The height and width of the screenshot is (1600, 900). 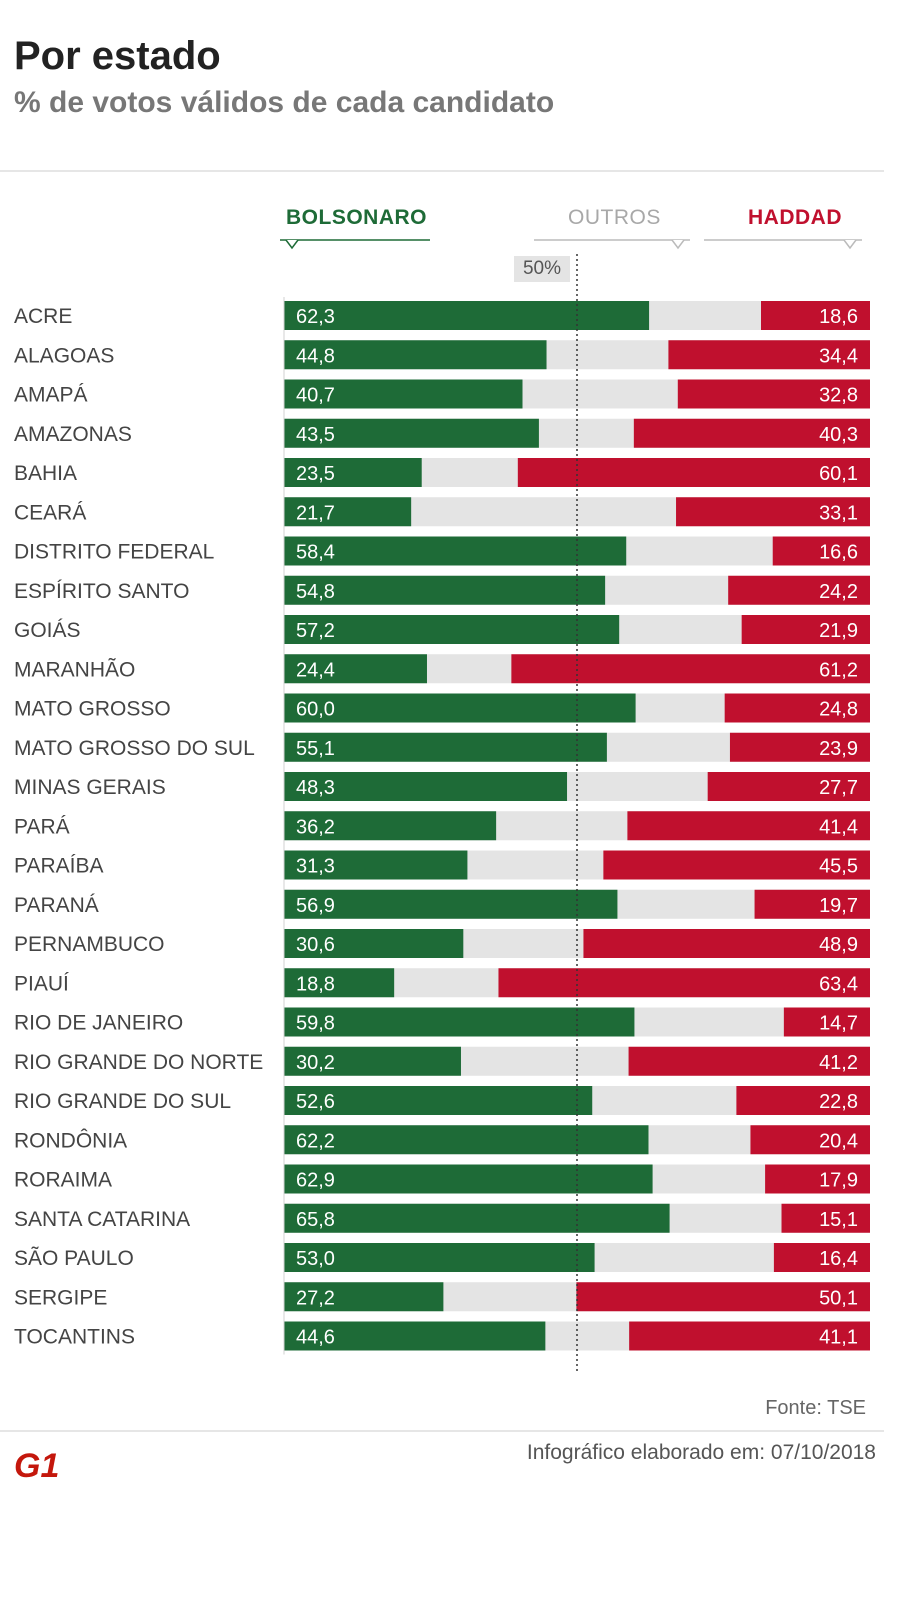 I want to click on state-label: PIAUÍ, so click(x=41, y=983).